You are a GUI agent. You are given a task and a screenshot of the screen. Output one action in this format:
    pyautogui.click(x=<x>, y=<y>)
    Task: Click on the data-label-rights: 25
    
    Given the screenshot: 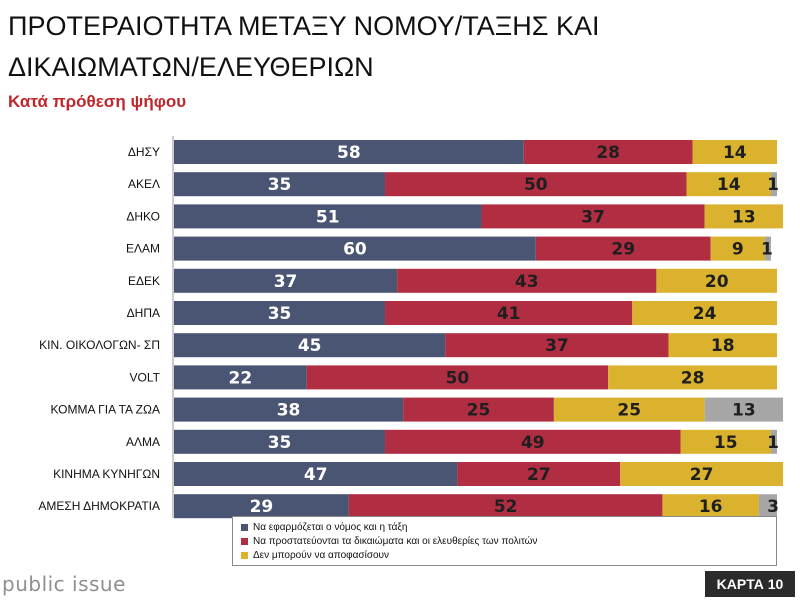 What is the action you would take?
    pyautogui.click(x=479, y=411)
    